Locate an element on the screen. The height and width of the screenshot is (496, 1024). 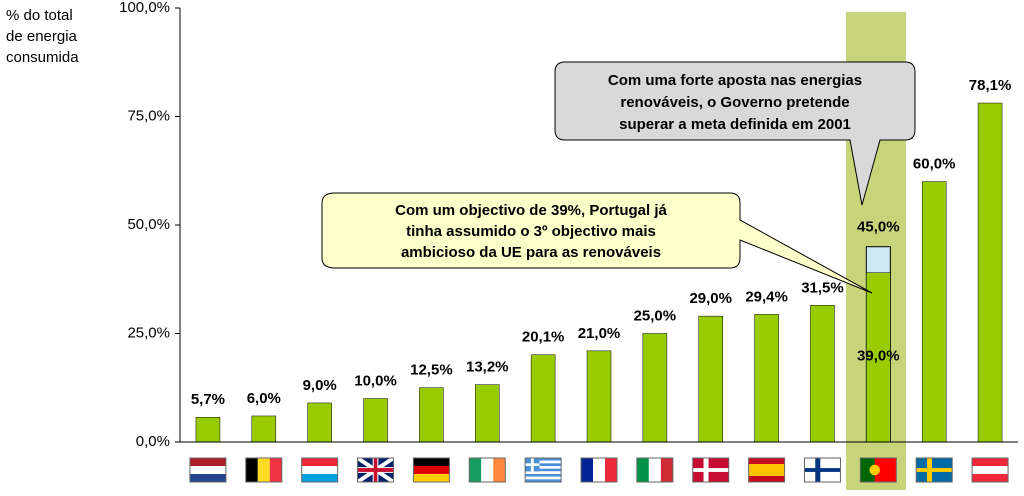
y-tick-label: 0,0% is located at coordinates (153, 441).